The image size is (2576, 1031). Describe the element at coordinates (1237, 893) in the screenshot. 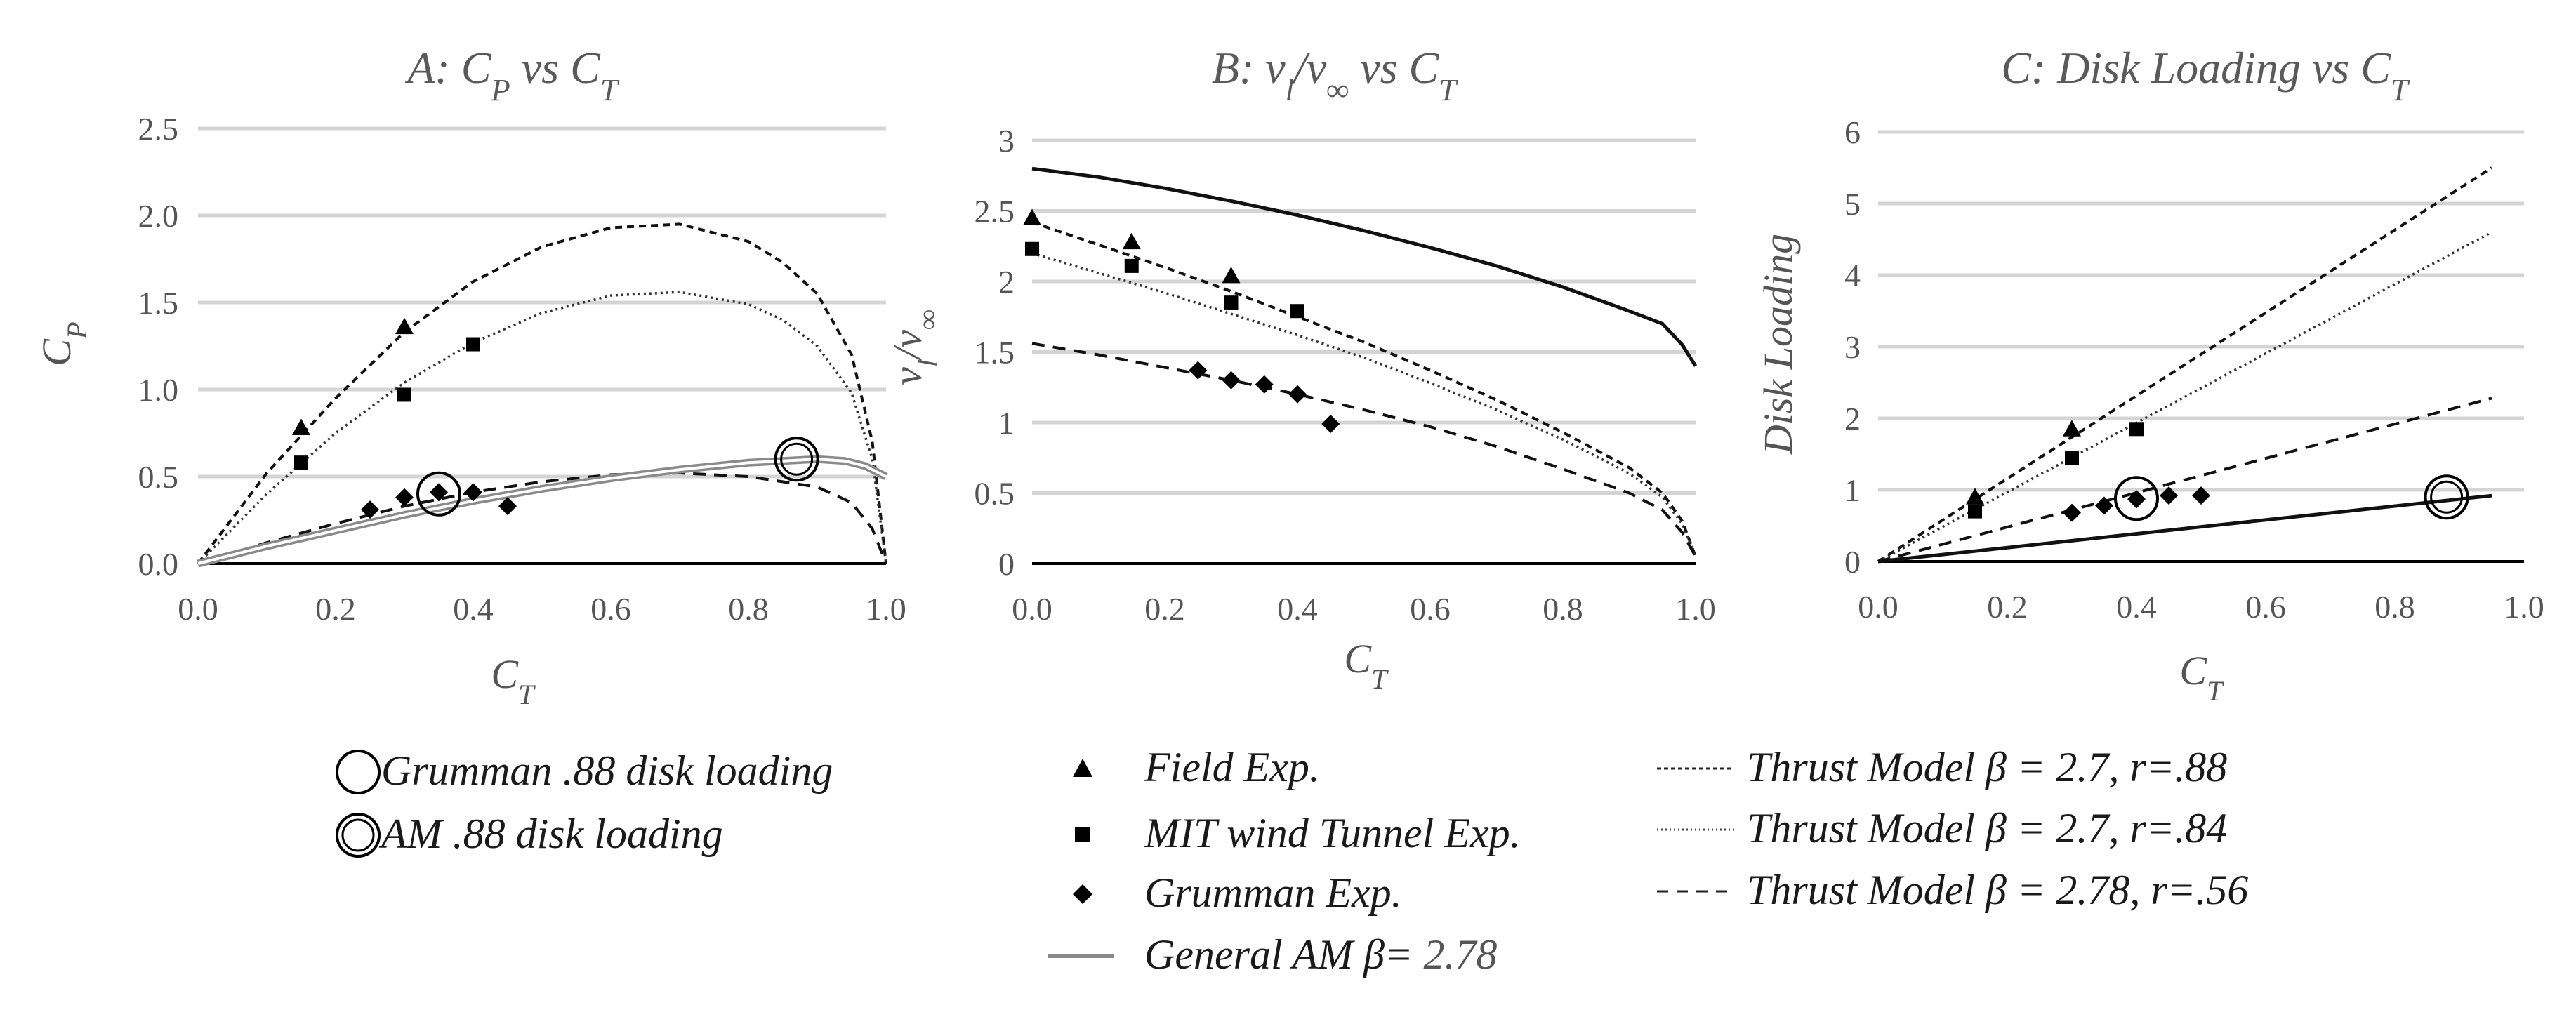

I see `legend-item-grumman: Grumman Exp.` at that location.